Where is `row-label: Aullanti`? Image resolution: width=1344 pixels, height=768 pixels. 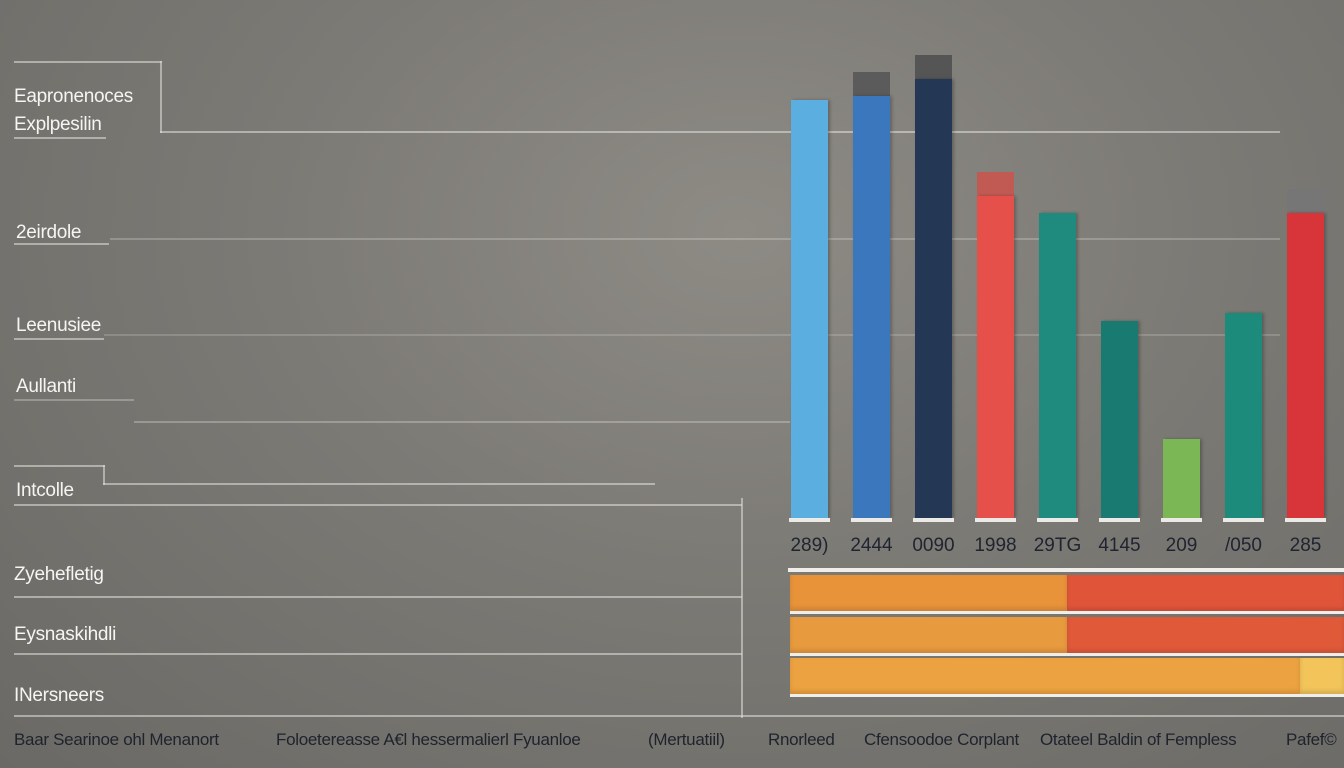 row-label: Aullanti is located at coordinates (46, 386).